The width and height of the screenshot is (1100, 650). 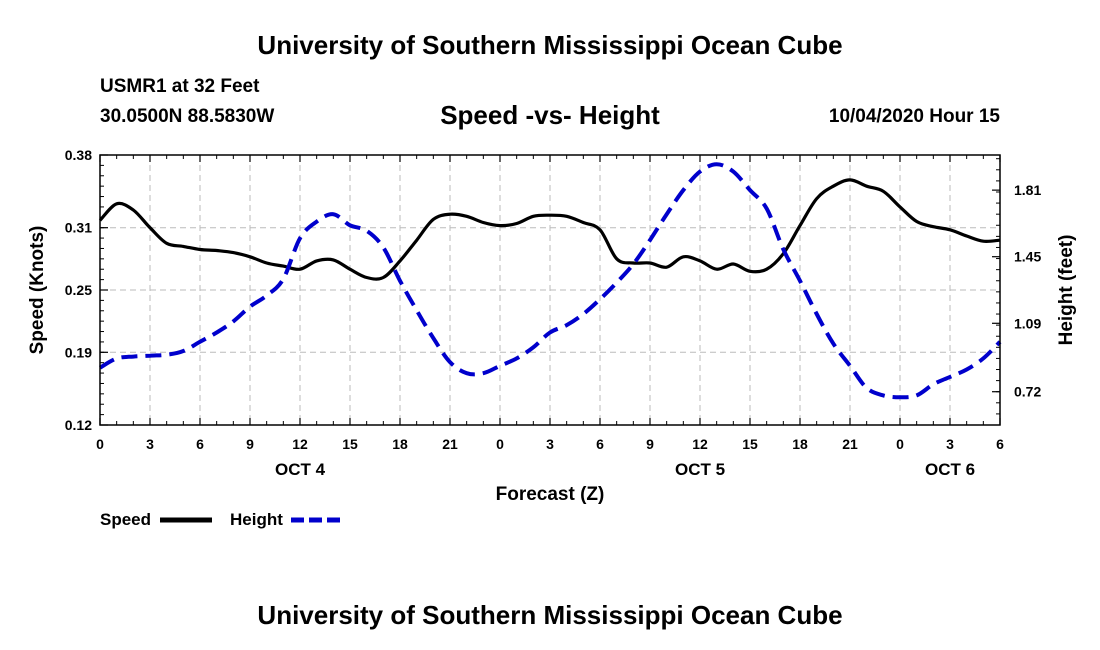 What do you see at coordinates (1027, 257) in the screenshot?
I see `y2-tick-label: 1.45` at bounding box center [1027, 257].